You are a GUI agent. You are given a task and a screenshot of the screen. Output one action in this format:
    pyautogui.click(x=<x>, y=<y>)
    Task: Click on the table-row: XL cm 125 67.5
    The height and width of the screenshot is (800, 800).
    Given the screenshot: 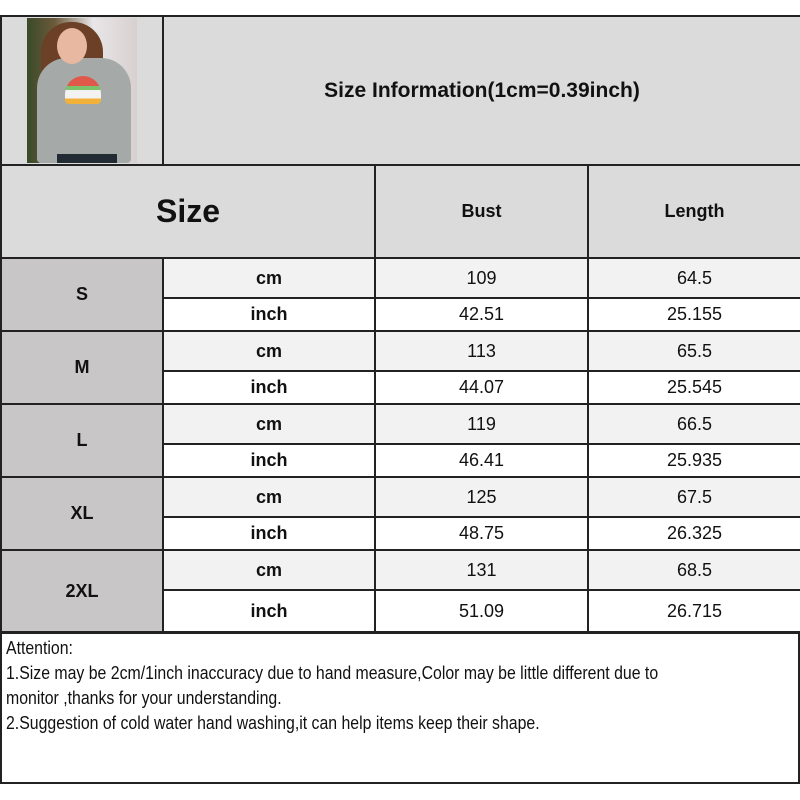 What is the action you would take?
    pyautogui.click(x=400, y=513)
    